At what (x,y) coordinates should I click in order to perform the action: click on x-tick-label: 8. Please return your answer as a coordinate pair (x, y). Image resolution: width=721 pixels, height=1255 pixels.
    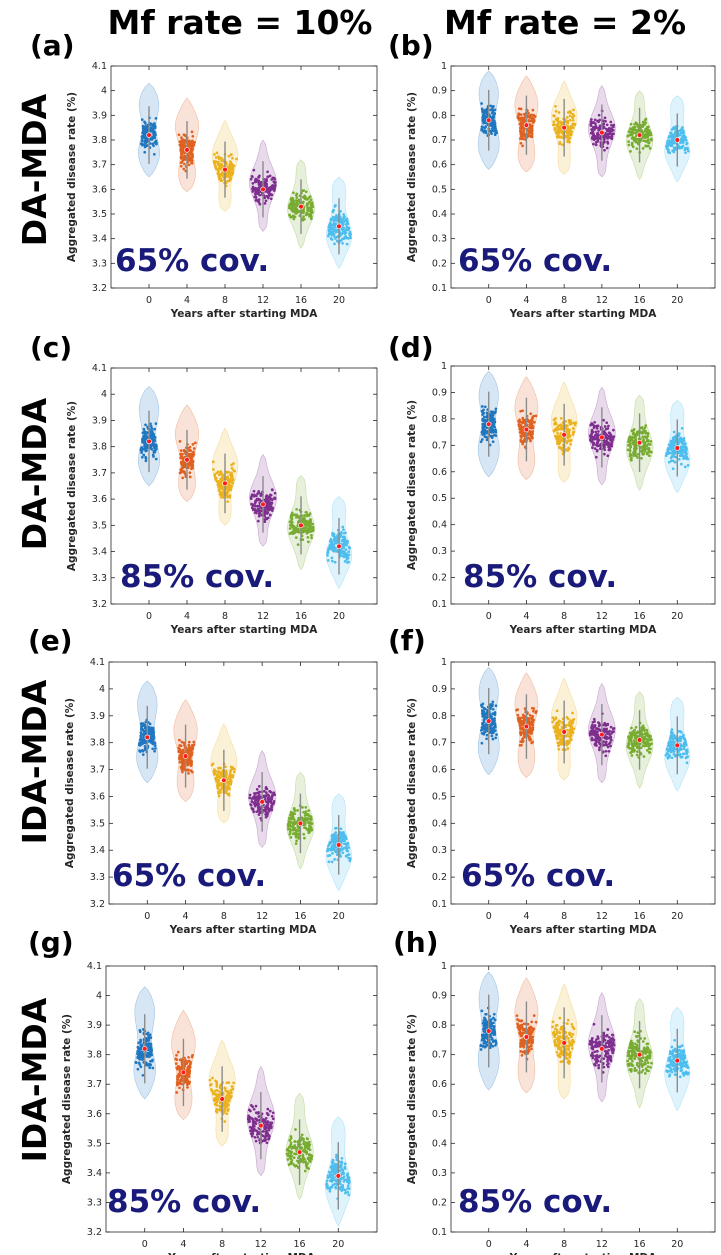
    Looking at the image, I should click on (224, 916).